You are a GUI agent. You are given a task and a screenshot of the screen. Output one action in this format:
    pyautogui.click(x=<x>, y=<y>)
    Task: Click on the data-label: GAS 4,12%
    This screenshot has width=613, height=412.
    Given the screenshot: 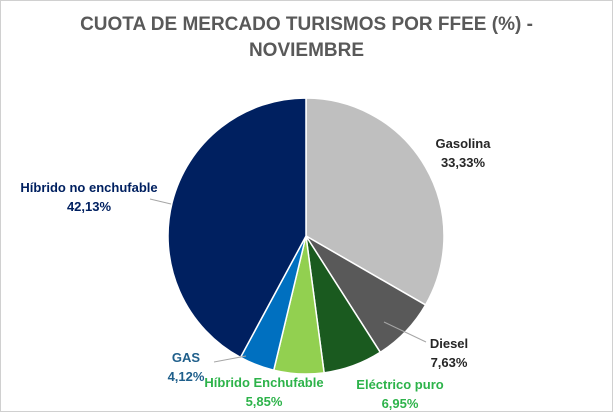 What is the action you would take?
    pyautogui.click(x=186, y=367)
    